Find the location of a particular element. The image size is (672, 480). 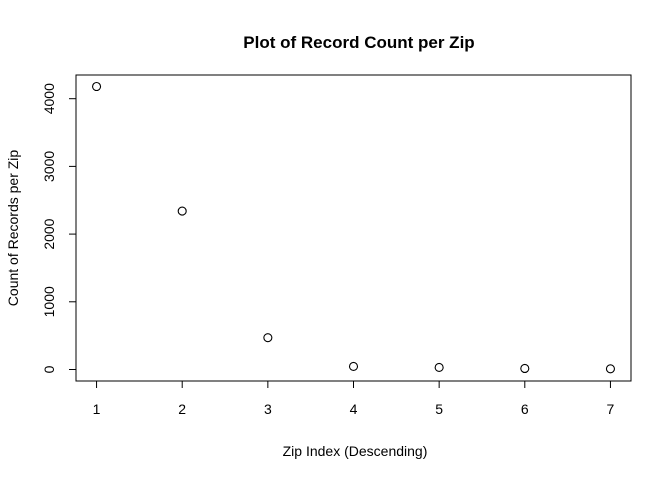

y-tick-label: 4000 is located at coordinates (49, 98).